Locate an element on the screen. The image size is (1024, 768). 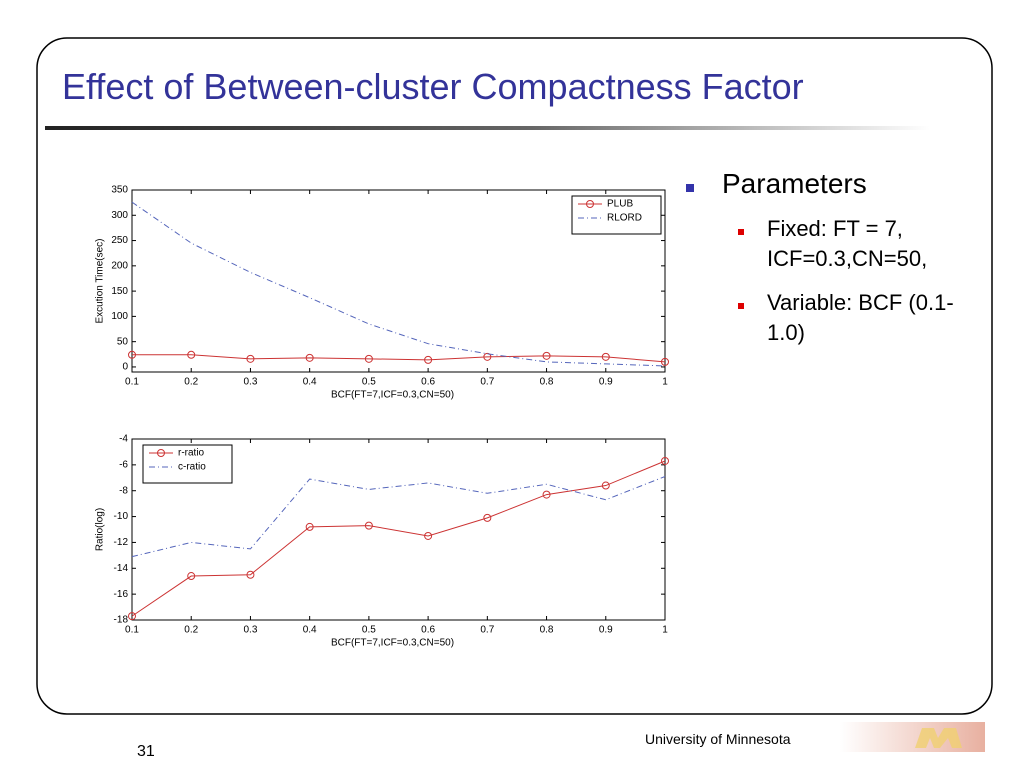
y-tick-label: 250 is located at coordinates (119, 240).